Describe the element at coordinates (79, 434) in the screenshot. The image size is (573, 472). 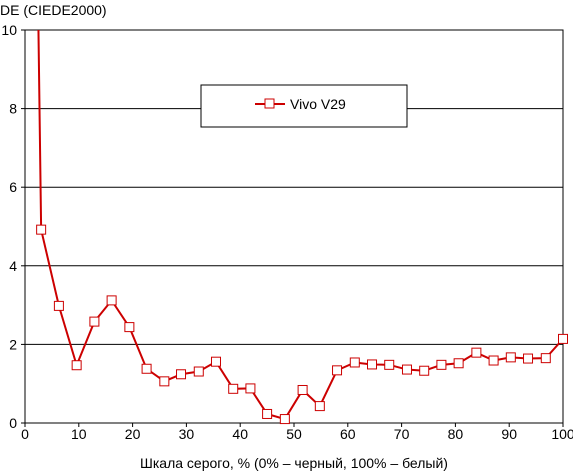
I see `x-tick-label: 10` at that location.